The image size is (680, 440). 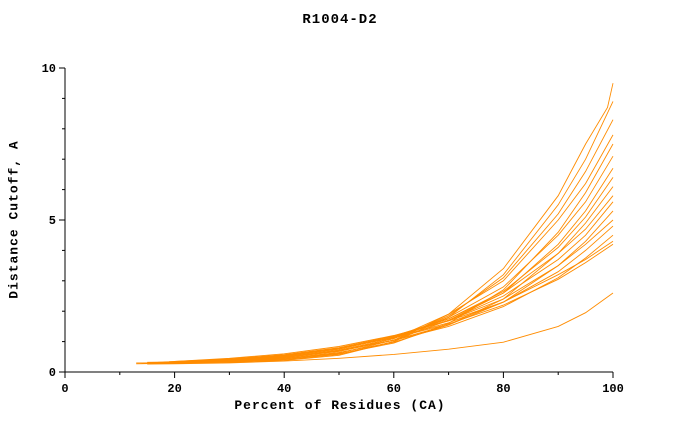 What do you see at coordinates (503, 389) in the screenshot?
I see `x-tick-label: 80` at bounding box center [503, 389].